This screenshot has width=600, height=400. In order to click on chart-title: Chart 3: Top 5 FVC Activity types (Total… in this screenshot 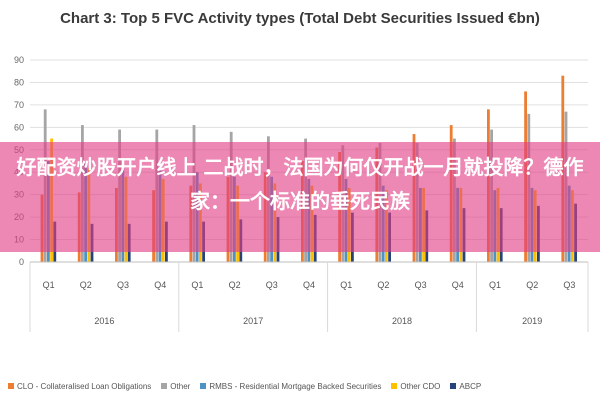, I will do `click(300, 18)`.